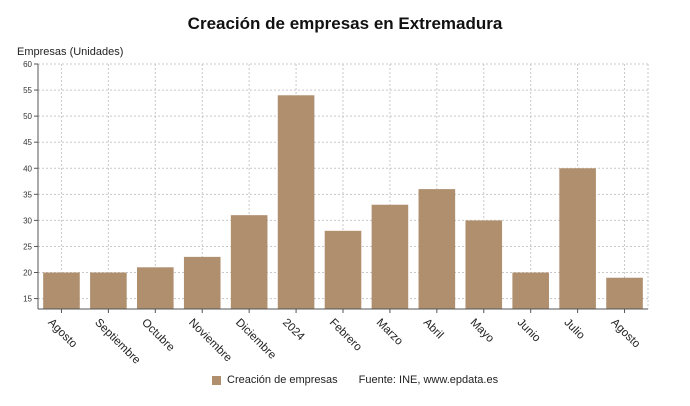 This screenshot has height=406, width=690. I want to click on x-tick-label: Julio, so click(573, 329).